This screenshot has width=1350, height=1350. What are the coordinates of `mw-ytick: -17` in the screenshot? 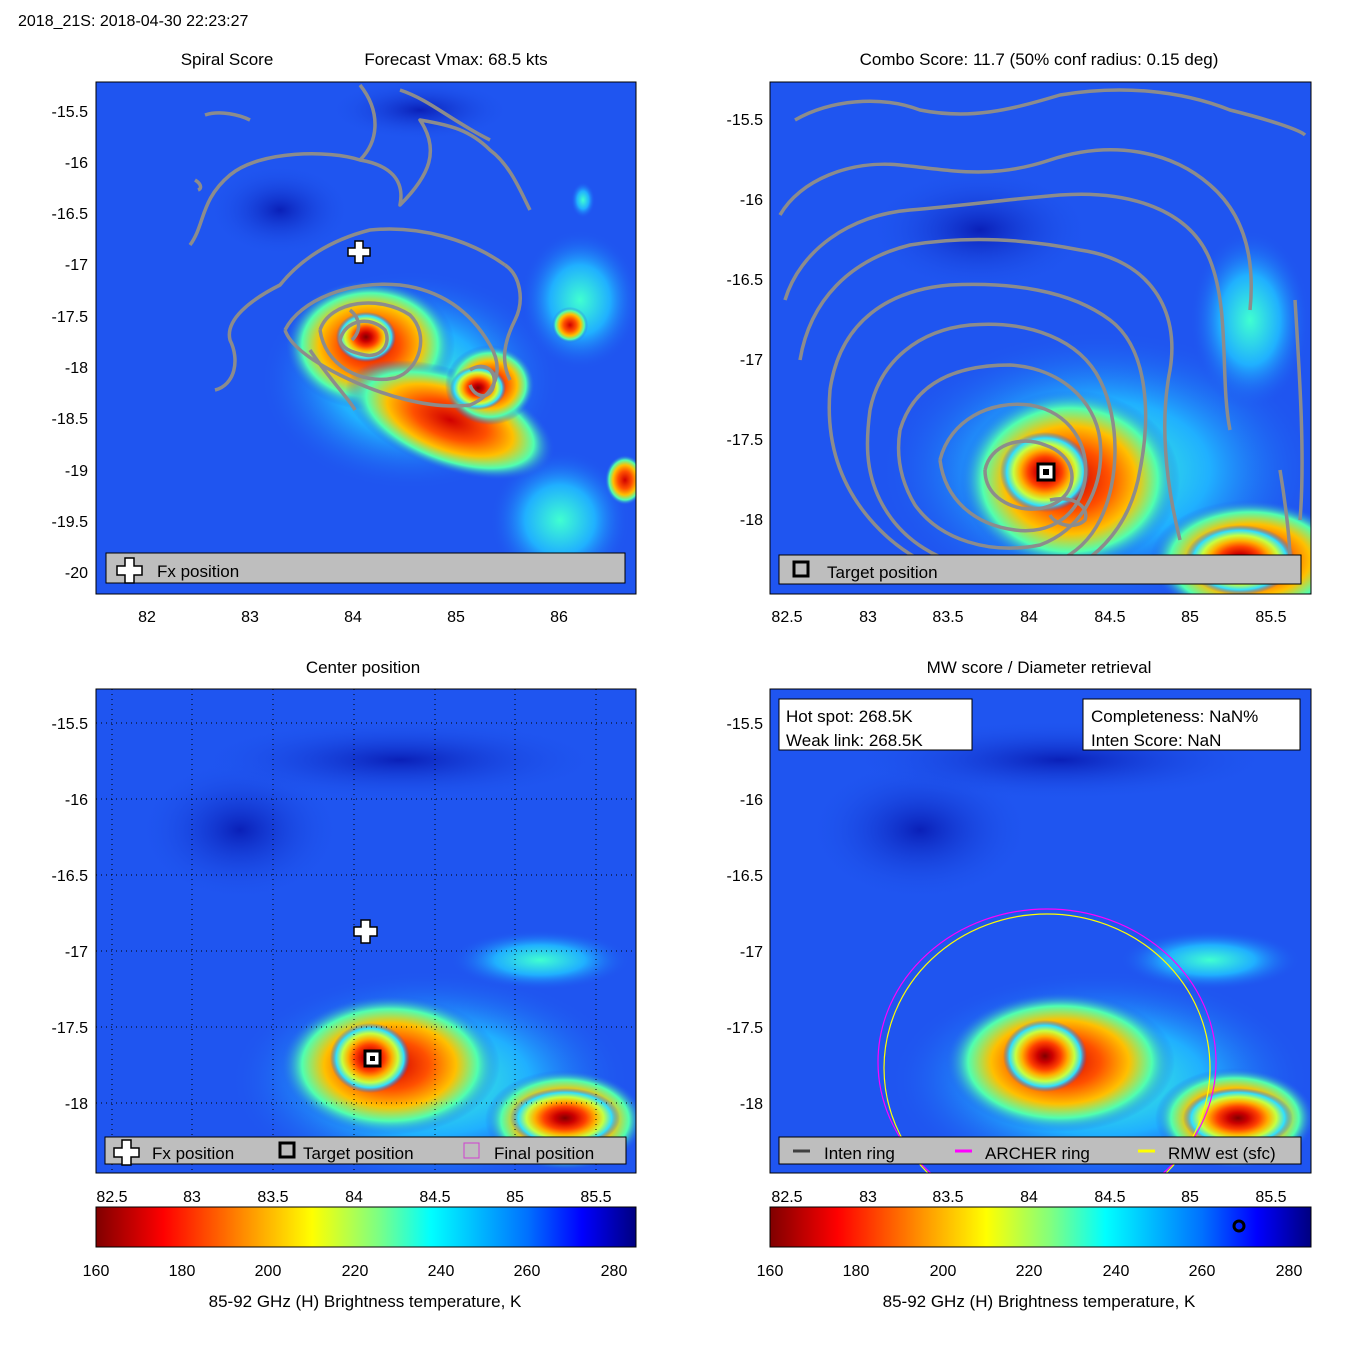 It's located at (751, 952).